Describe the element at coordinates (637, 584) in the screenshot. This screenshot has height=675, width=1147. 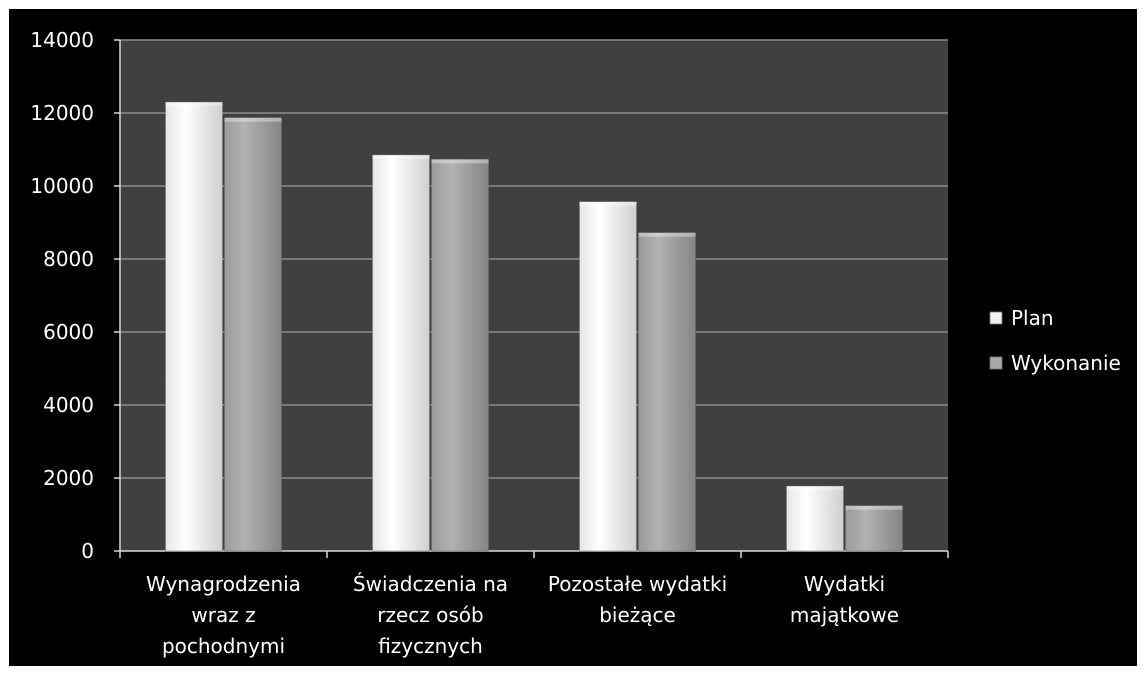
I see `x-category-label-line: Pozostałe wydatki` at that location.